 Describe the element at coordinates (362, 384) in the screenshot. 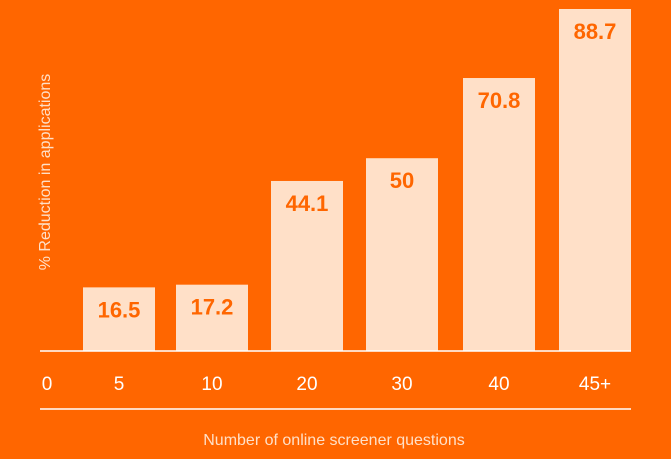

I see `x-ticks-group: 5 10 20 30 40 45+` at that location.